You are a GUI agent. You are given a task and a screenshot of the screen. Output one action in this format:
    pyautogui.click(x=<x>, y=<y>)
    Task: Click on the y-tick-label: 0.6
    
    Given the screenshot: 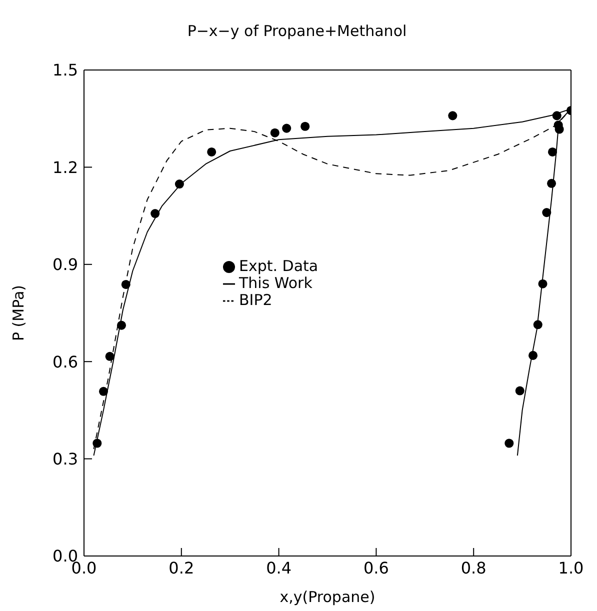 What is the action you would take?
    pyautogui.click(x=65, y=362)
    